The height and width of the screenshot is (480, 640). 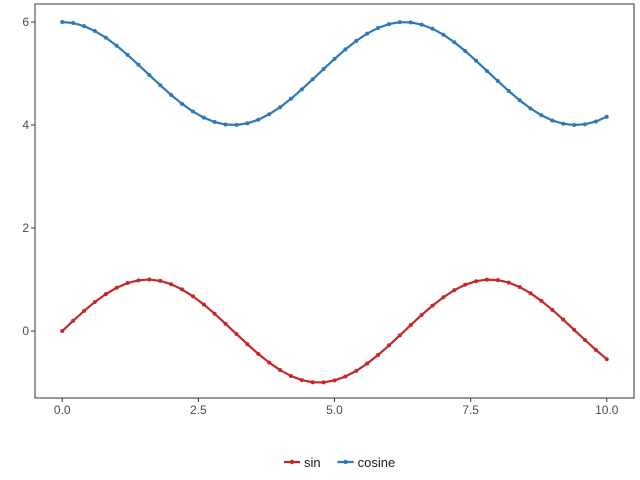 What do you see at coordinates (607, 410) in the screenshot?
I see `x-tick-label: 10.0` at bounding box center [607, 410].